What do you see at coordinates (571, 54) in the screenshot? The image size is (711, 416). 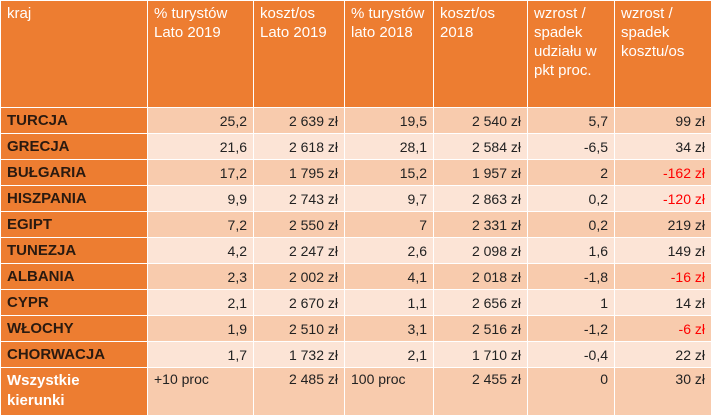 I see `header-share-change: wzrost / spadek udziału w pkt proc.` at bounding box center [571, 54].